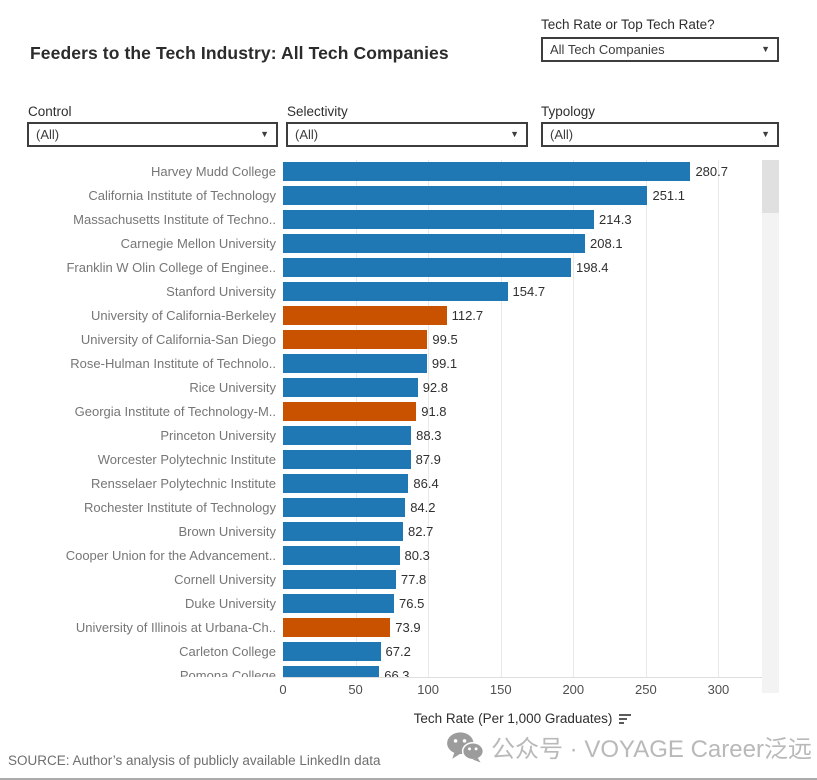  I want to click on bar-plot-cell: 112.7, so click(522, 316).